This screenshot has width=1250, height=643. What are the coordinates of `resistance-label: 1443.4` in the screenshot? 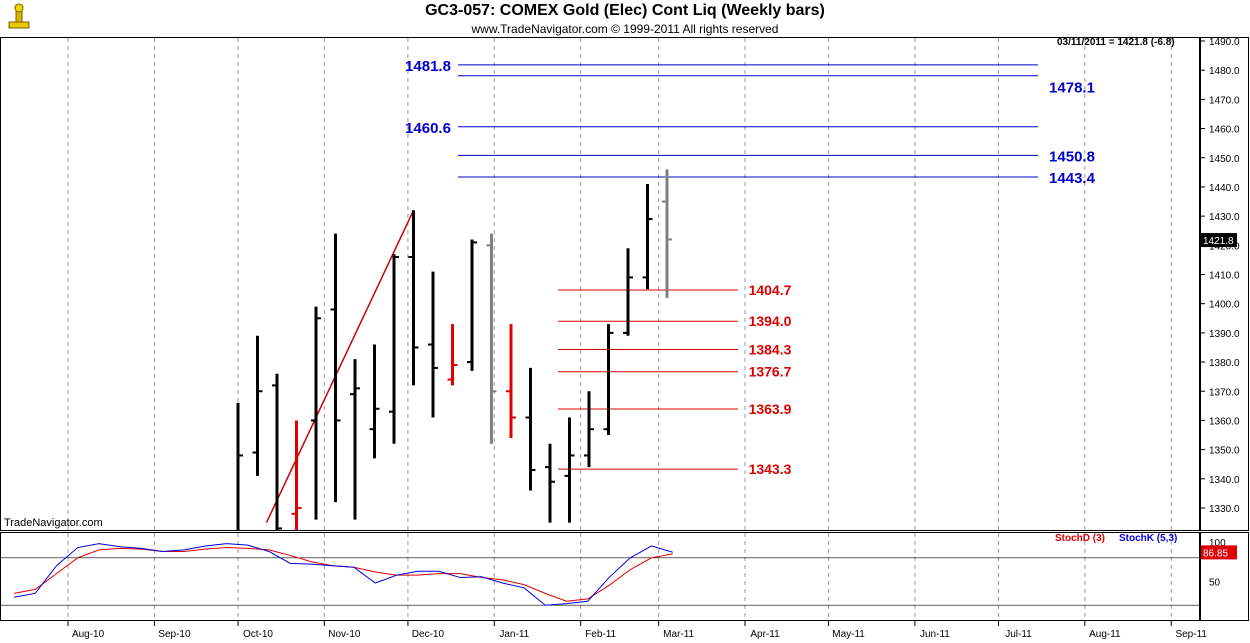 It's located at (1072, 178).